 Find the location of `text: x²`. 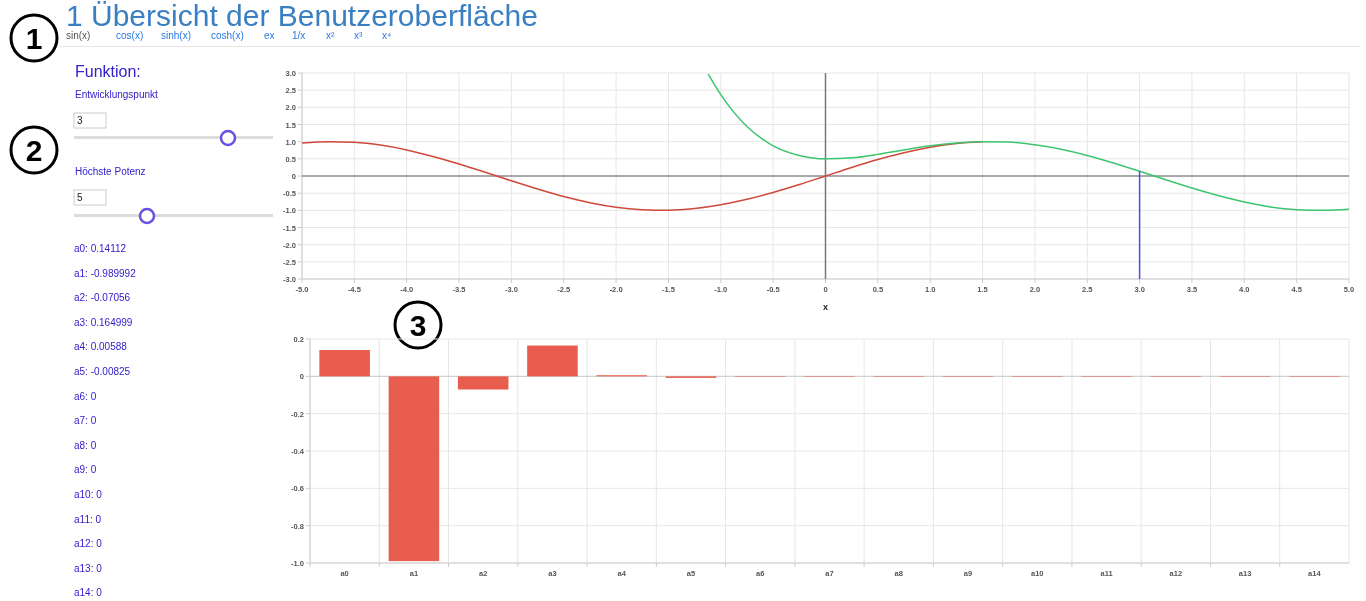

text: x² is located at coordinates (330, 35).